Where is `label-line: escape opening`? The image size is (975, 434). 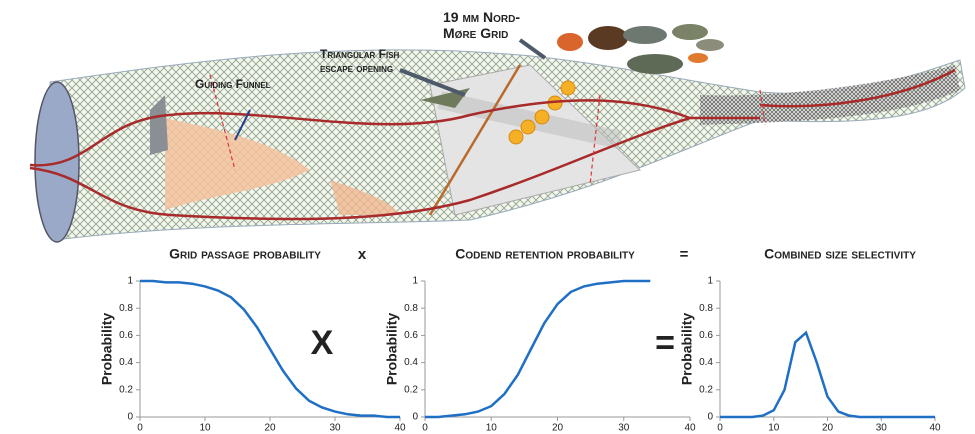
label-line: escape opening is located at coordinates (356, 68).